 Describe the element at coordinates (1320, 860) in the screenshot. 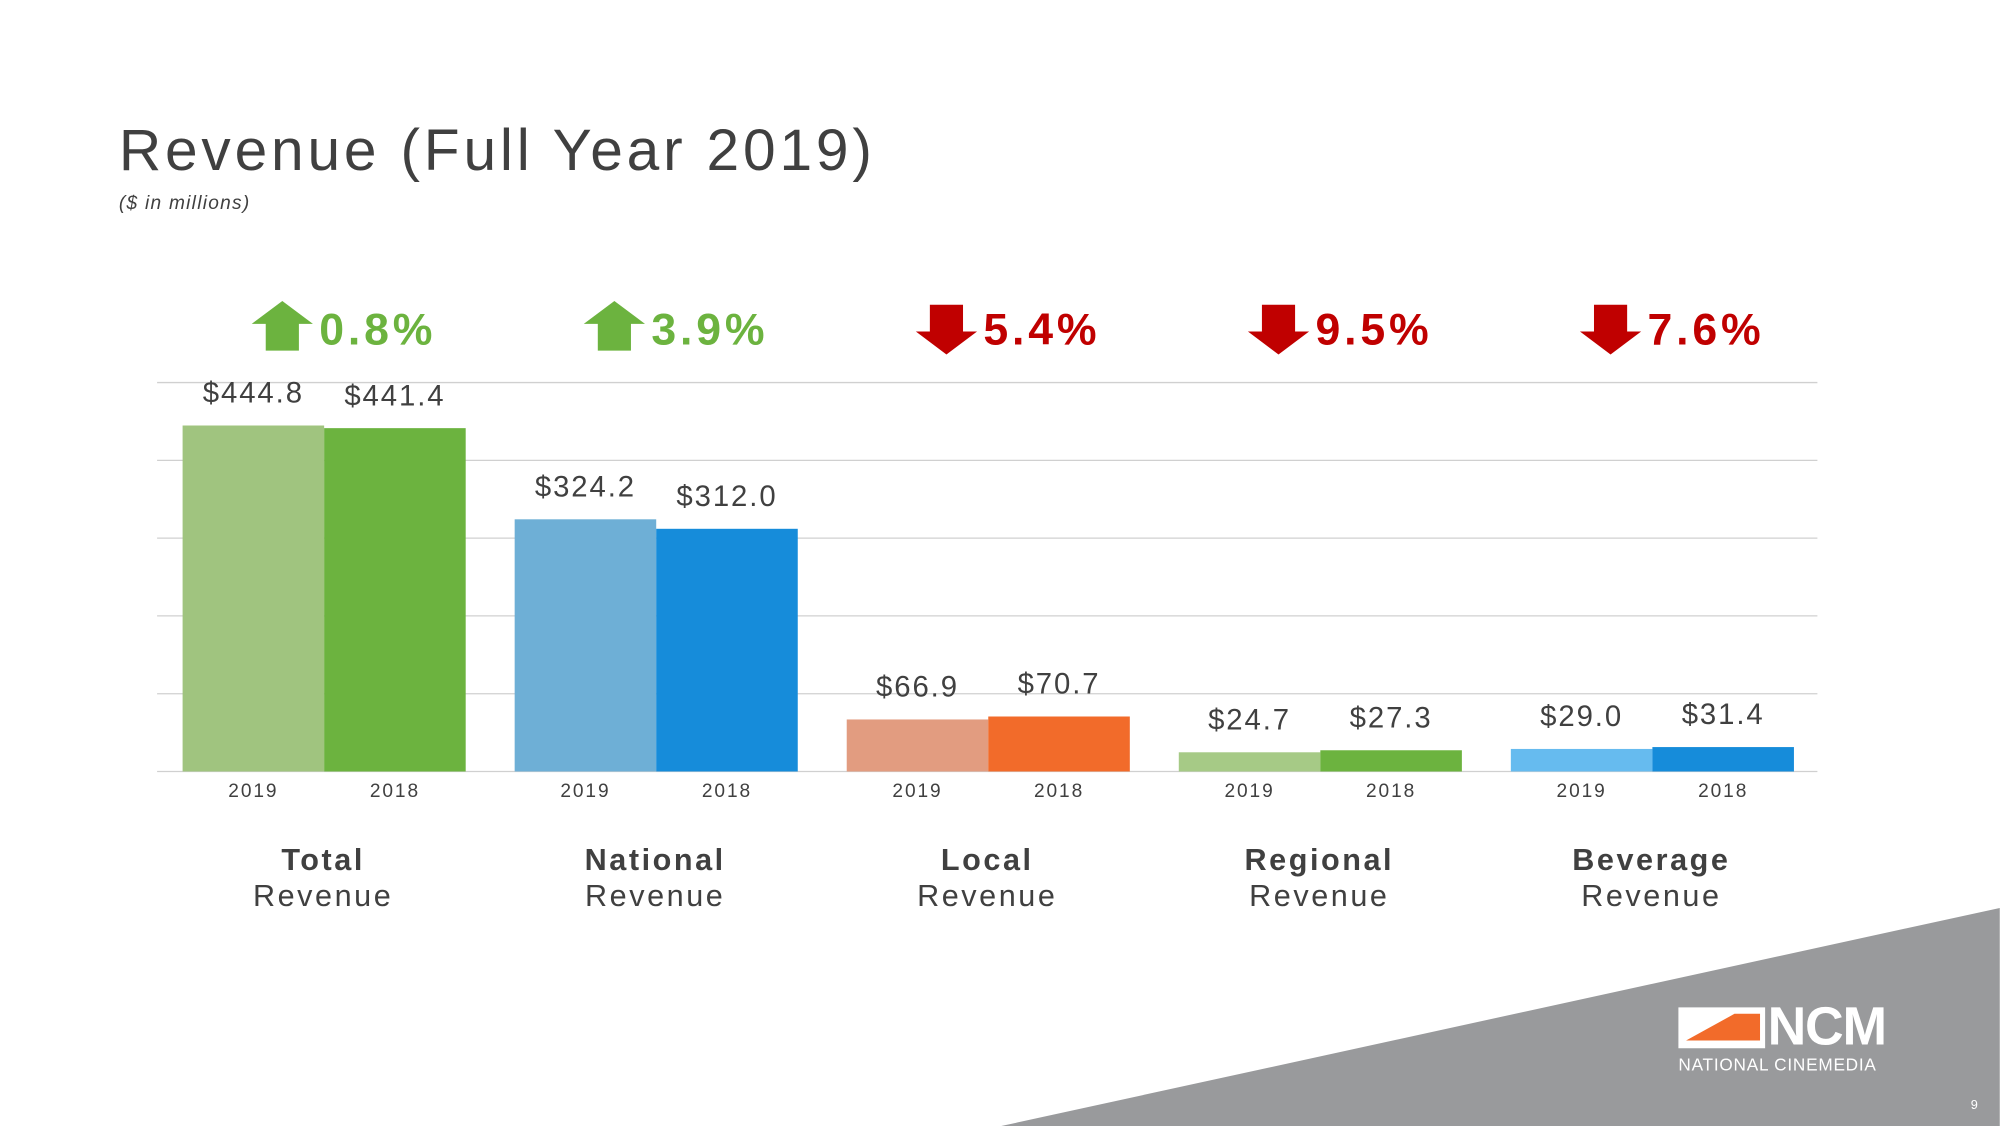

I see `category-label: Regional` at that location.